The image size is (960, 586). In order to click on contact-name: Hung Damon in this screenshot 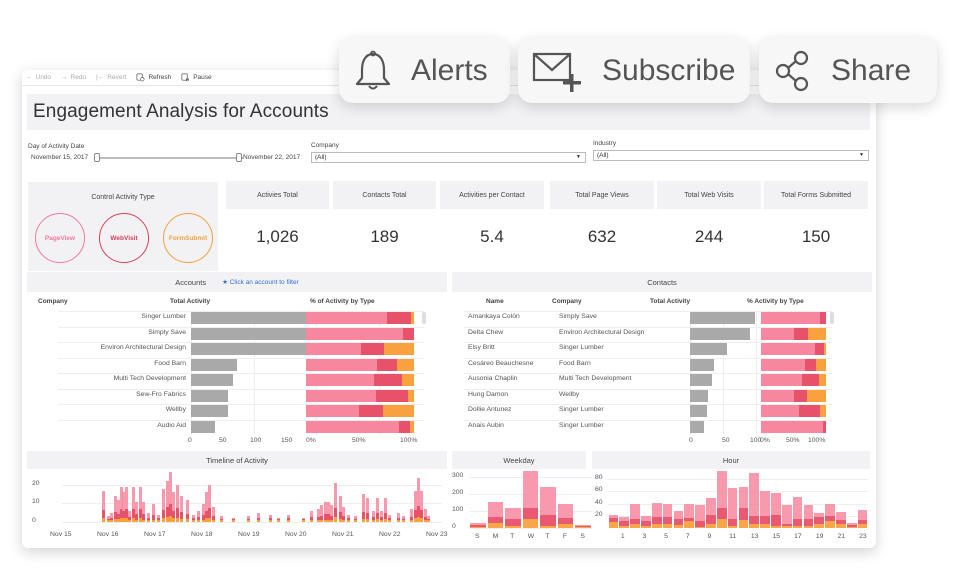, I will do `click(488, 394)`.